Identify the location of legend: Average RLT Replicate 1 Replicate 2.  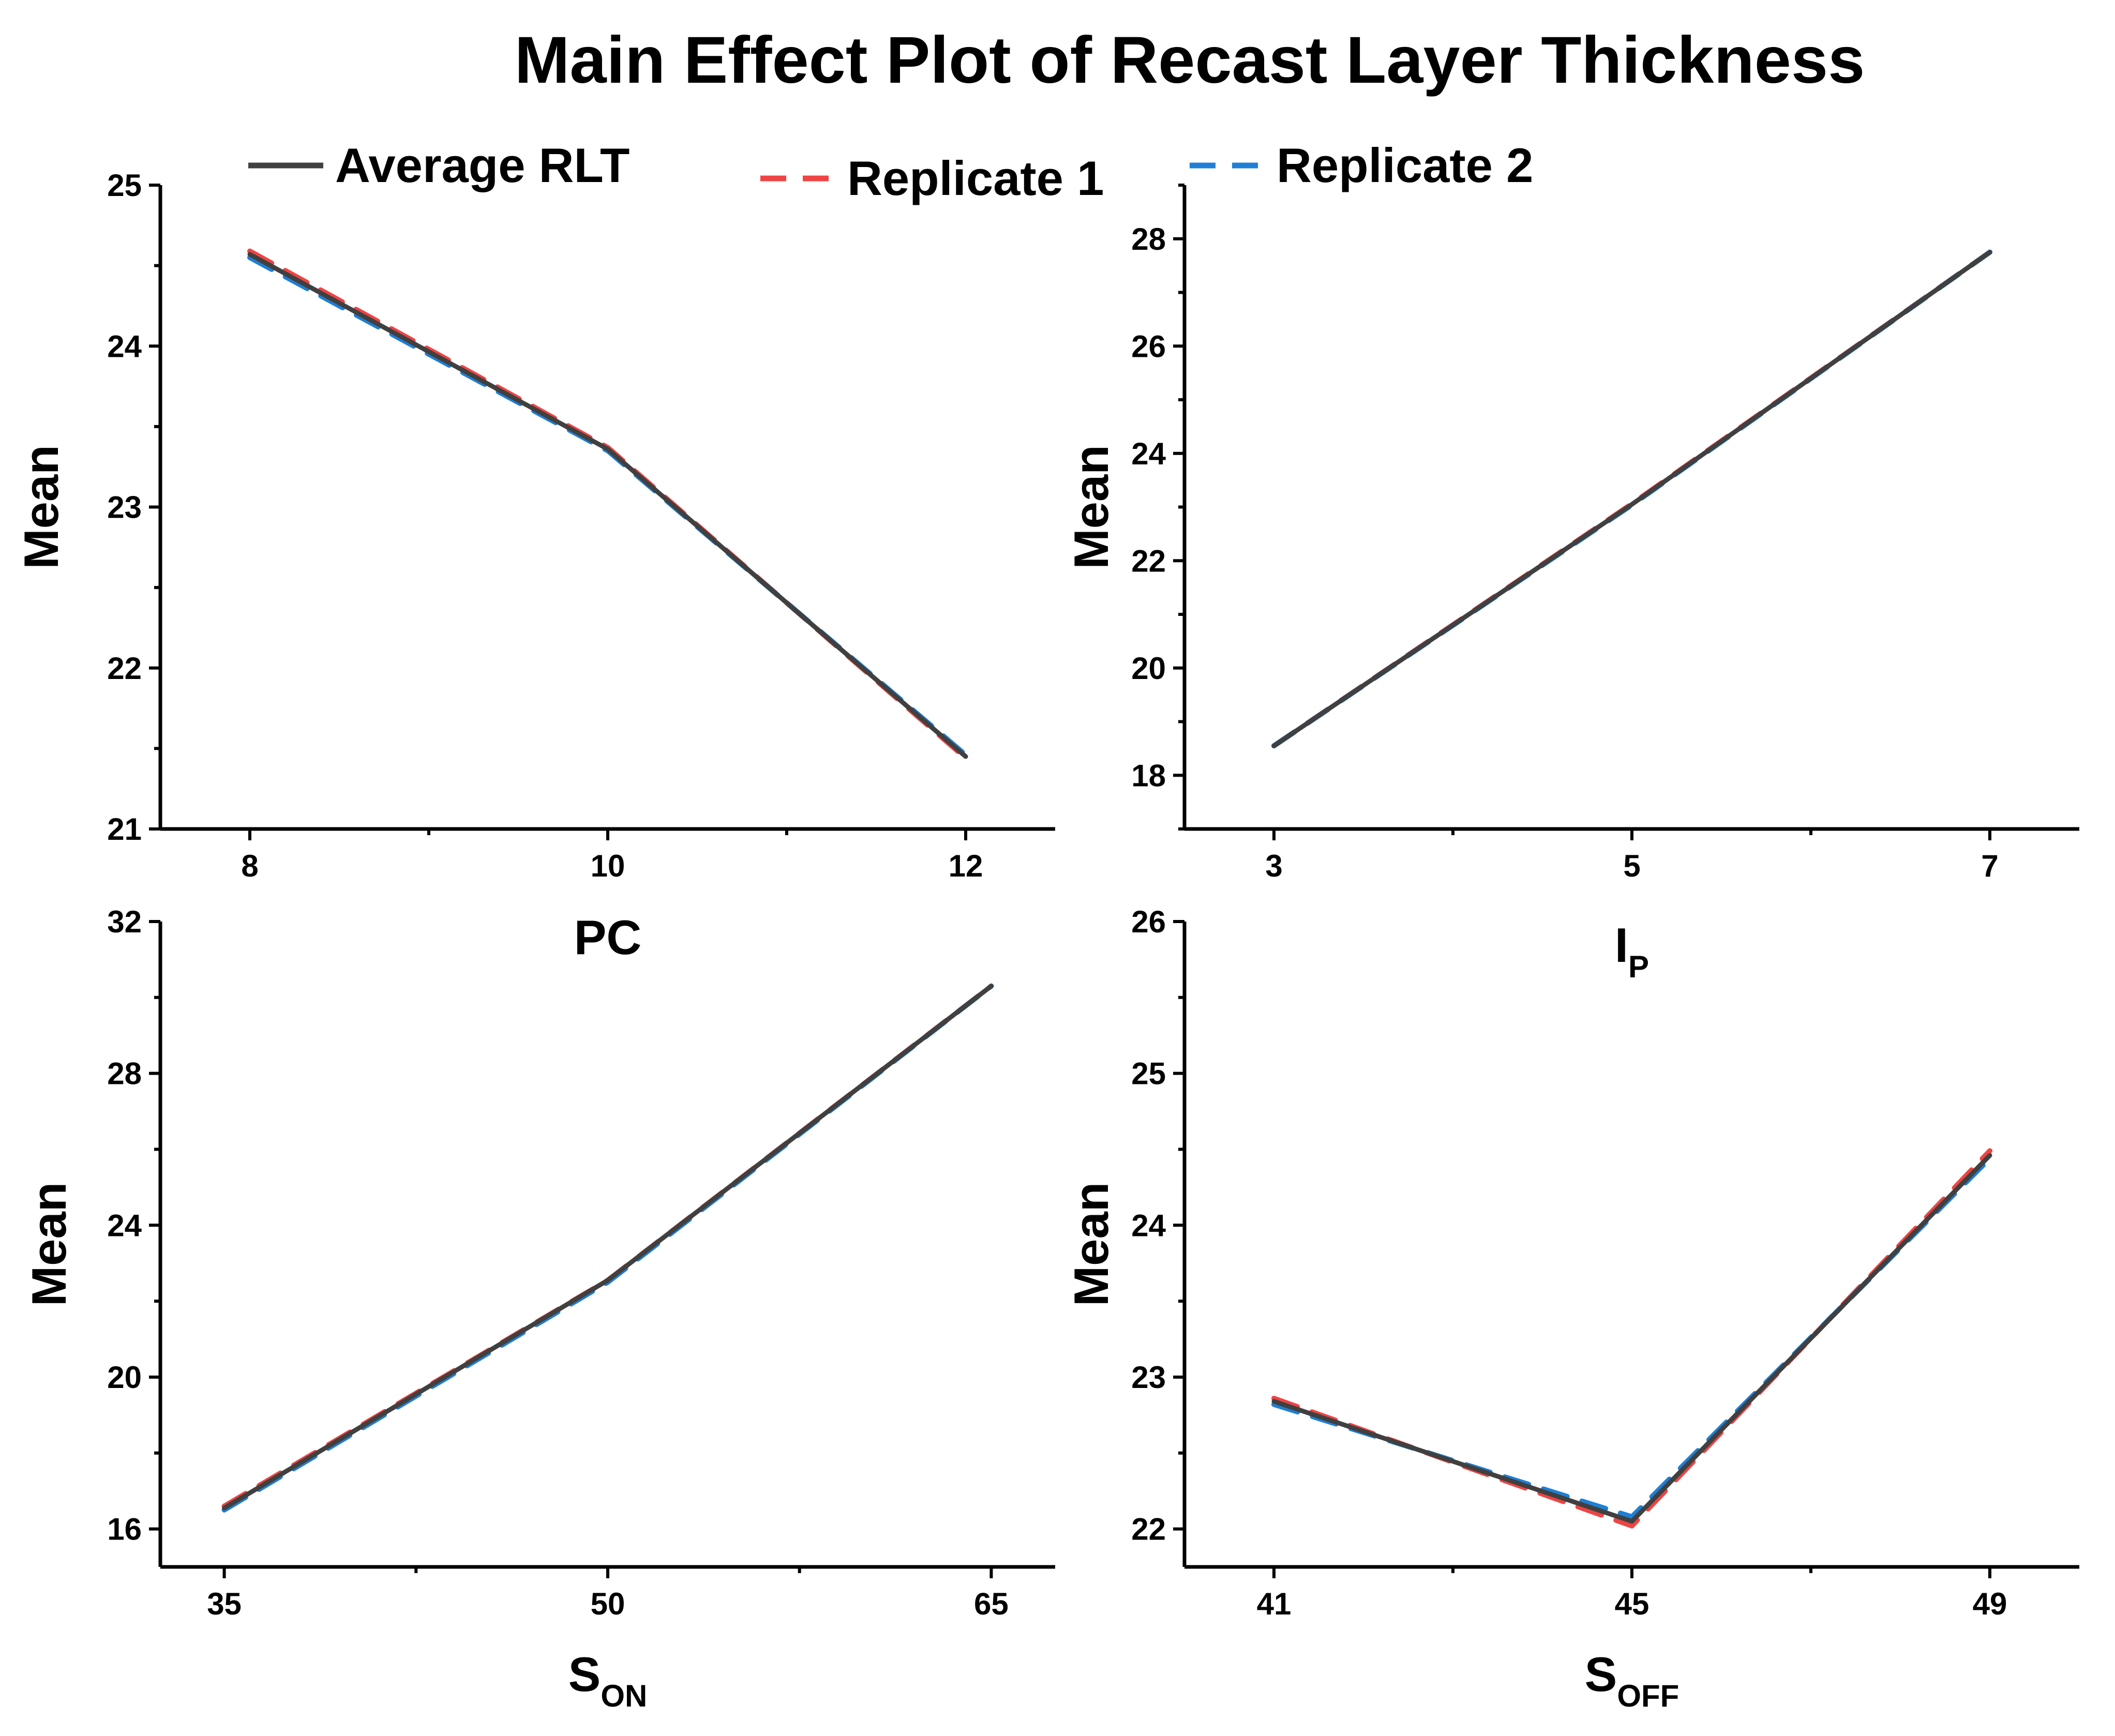
(891, 171).